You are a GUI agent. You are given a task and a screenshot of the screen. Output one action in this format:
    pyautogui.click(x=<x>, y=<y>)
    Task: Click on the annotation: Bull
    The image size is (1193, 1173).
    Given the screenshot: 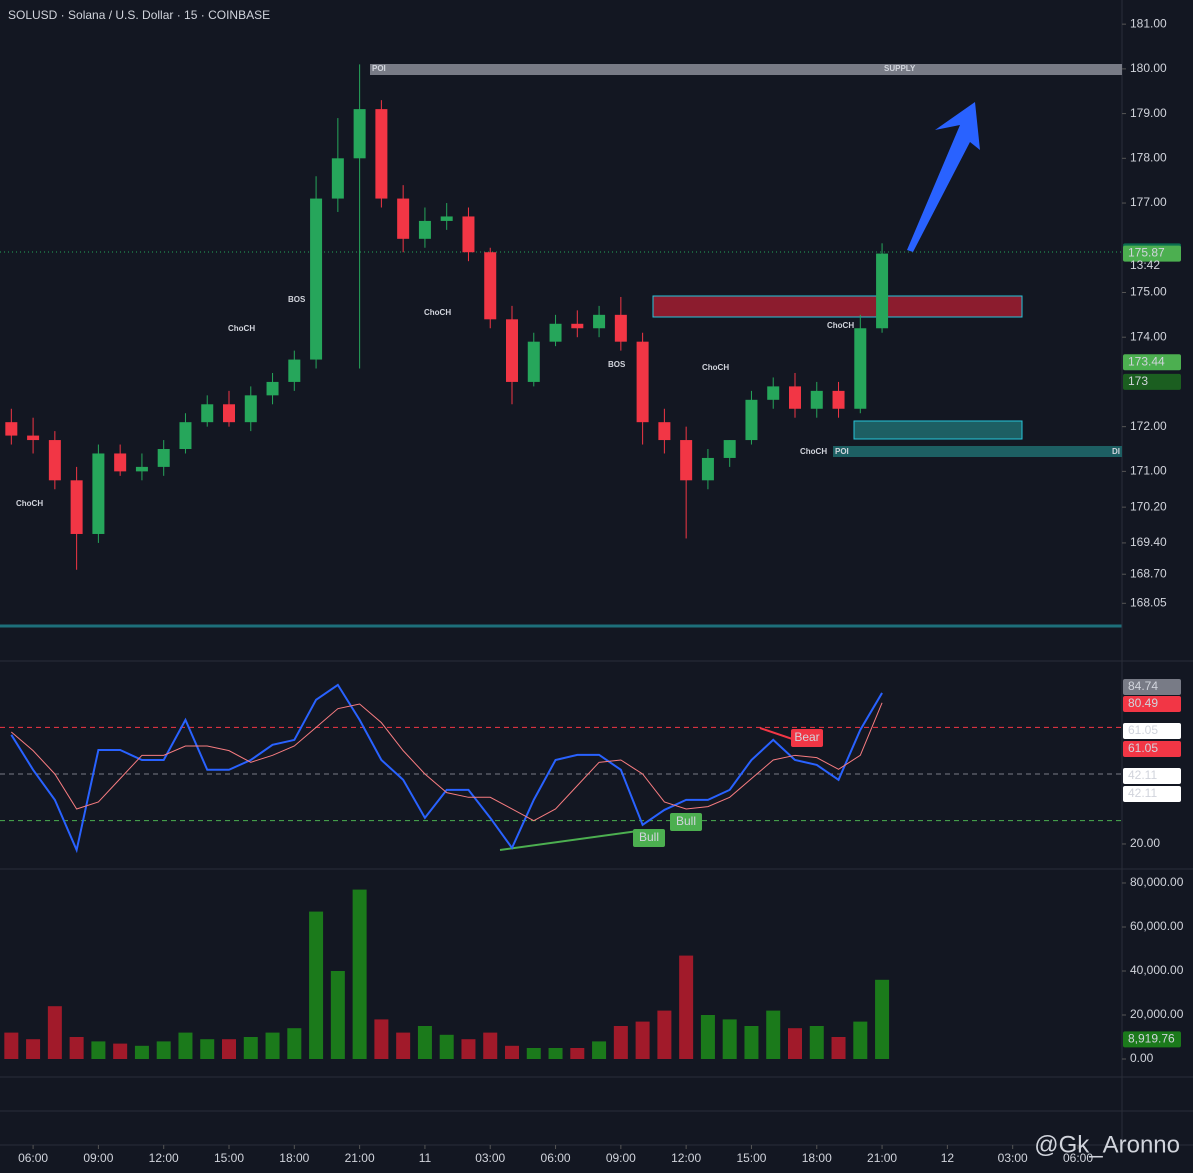 What is the action you would take?
    pyautogui.click(x=649, y=837)
    